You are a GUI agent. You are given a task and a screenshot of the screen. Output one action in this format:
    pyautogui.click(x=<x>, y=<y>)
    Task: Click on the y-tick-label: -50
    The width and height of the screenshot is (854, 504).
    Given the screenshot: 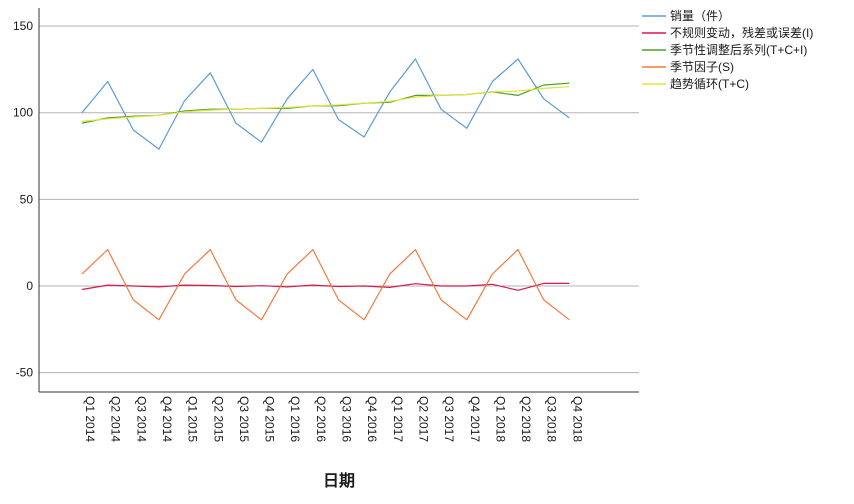 What is the action you would take?
    pyautogui.click(x=25, y=373)
    